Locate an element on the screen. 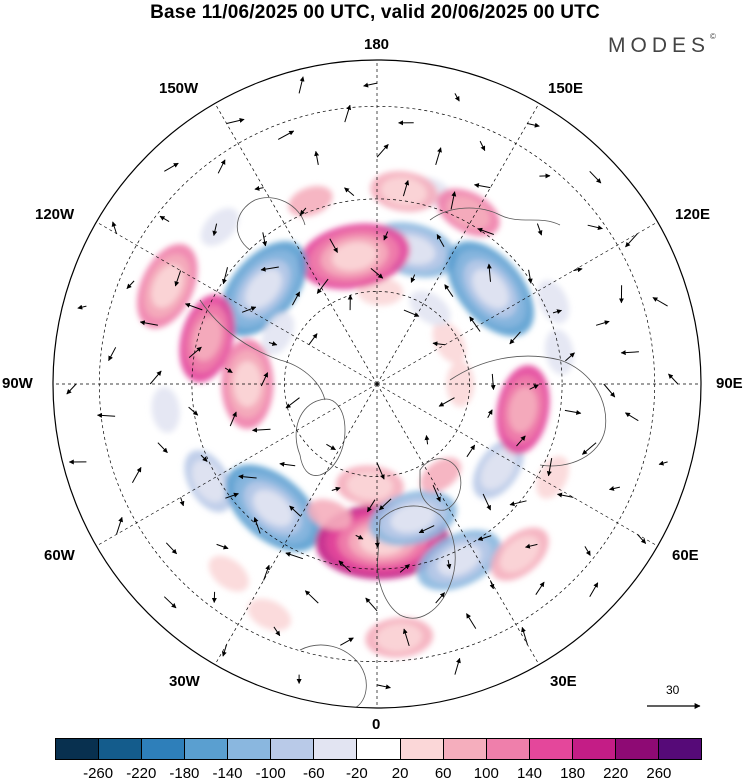 The height and width of the screenshot is (783, 750). colorbar-tick-10: 140 is located at coordinates (529, 773).